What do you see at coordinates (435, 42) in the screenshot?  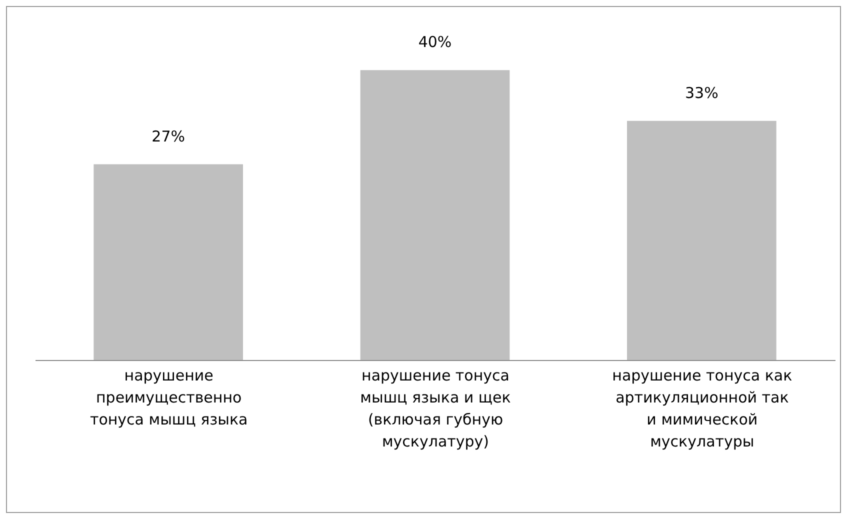 I see `data-label: 40%` at bounding box center [435, 42].